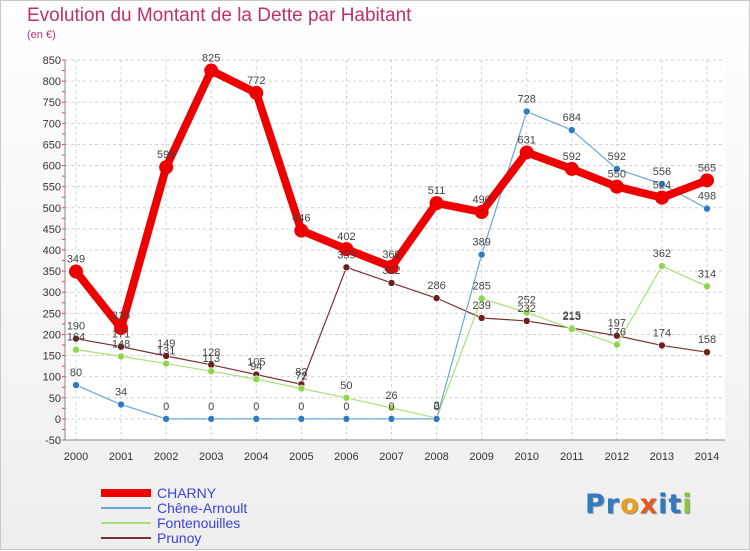 This screenshot has height=551, width=750. I want to click on x-tick-label: 2003, so click(211, 457).